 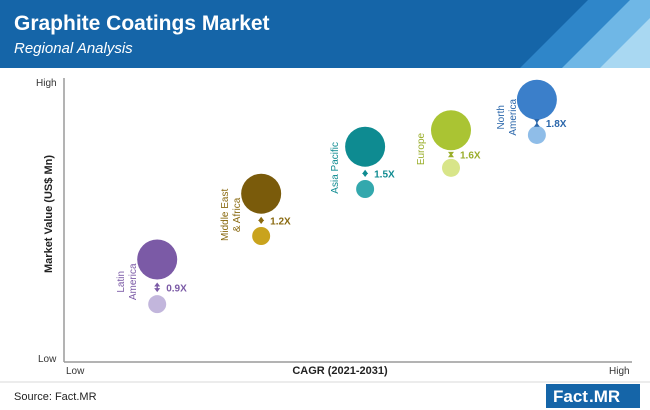 What do you see at coordinates (470, 156) in the screenshot?
I see `growth-multiplier-label: 1.6X` at bounding box center [470, 156].